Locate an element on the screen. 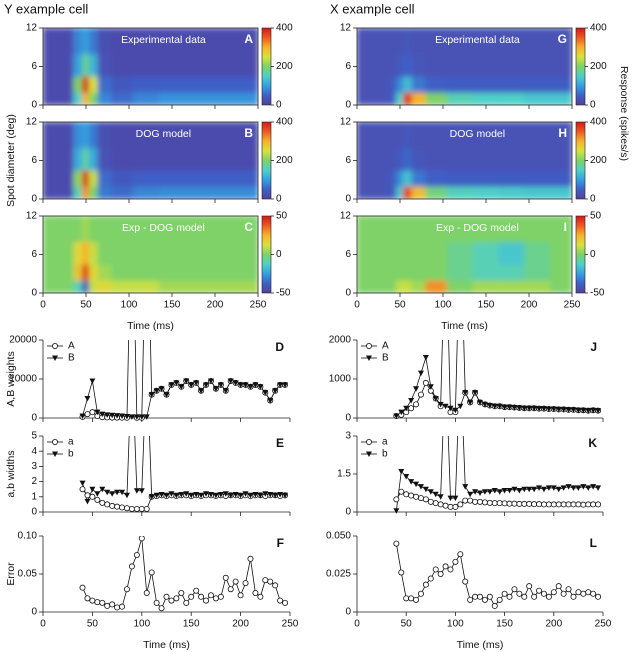 This screenshot has height=652, width=633. y-tick-label: 5 is located at coordinates (34, 436).